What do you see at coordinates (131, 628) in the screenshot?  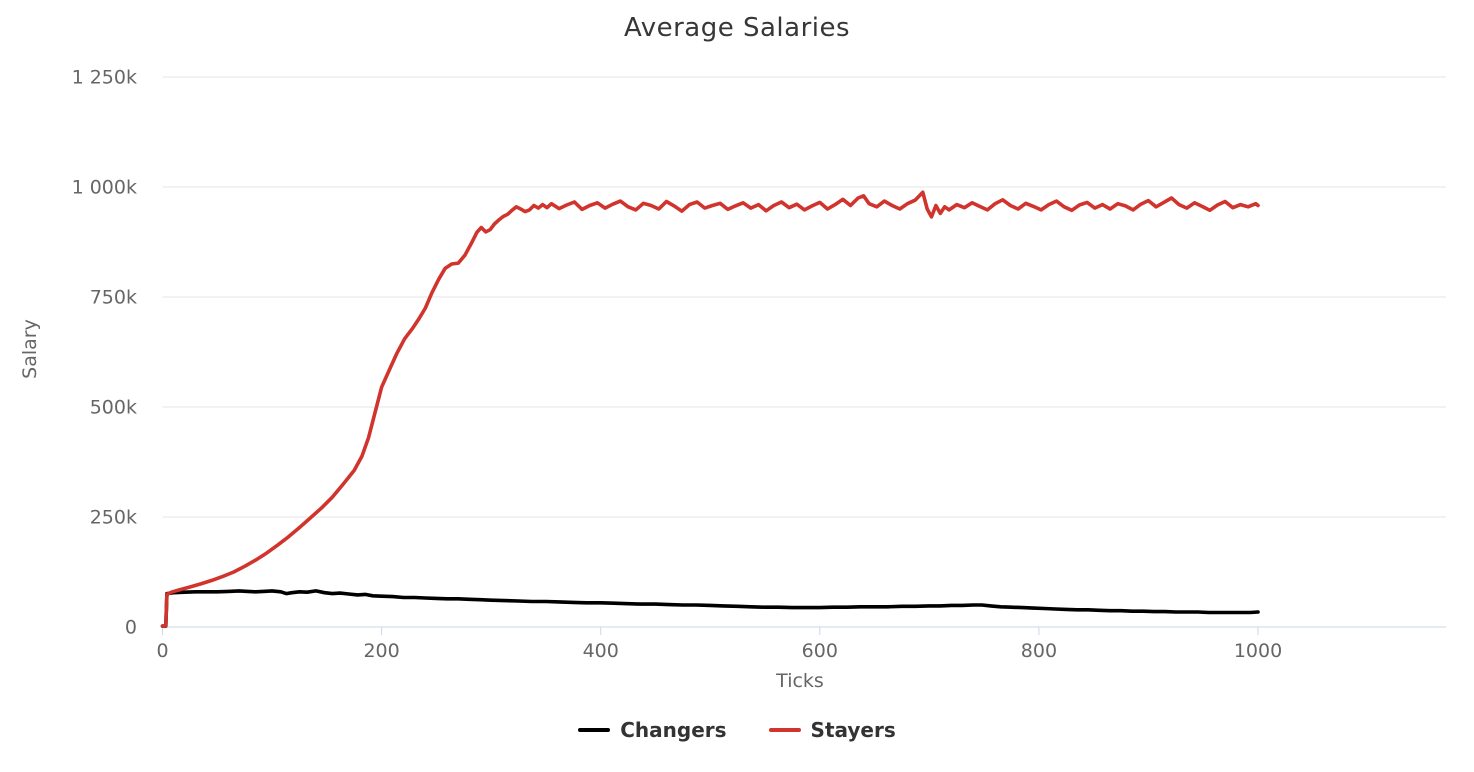 I see `y-axis-label: 0` at bounding box center [131, 628].